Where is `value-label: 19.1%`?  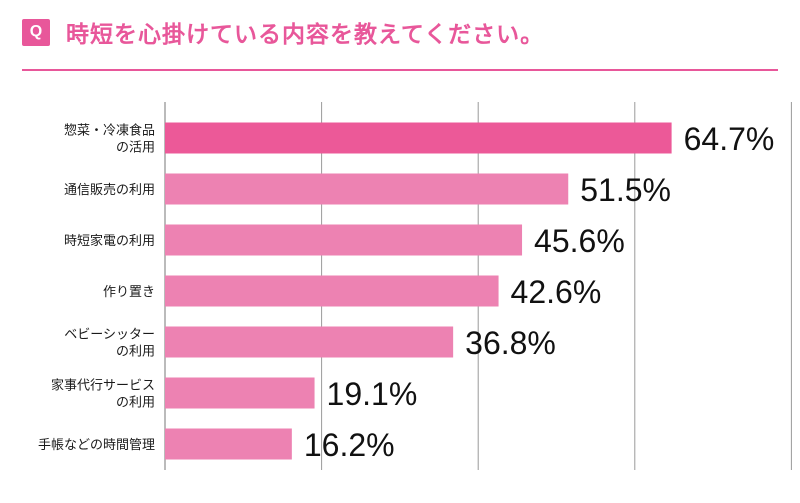 value-label: 19.1% is located at coordinates (372, 394).